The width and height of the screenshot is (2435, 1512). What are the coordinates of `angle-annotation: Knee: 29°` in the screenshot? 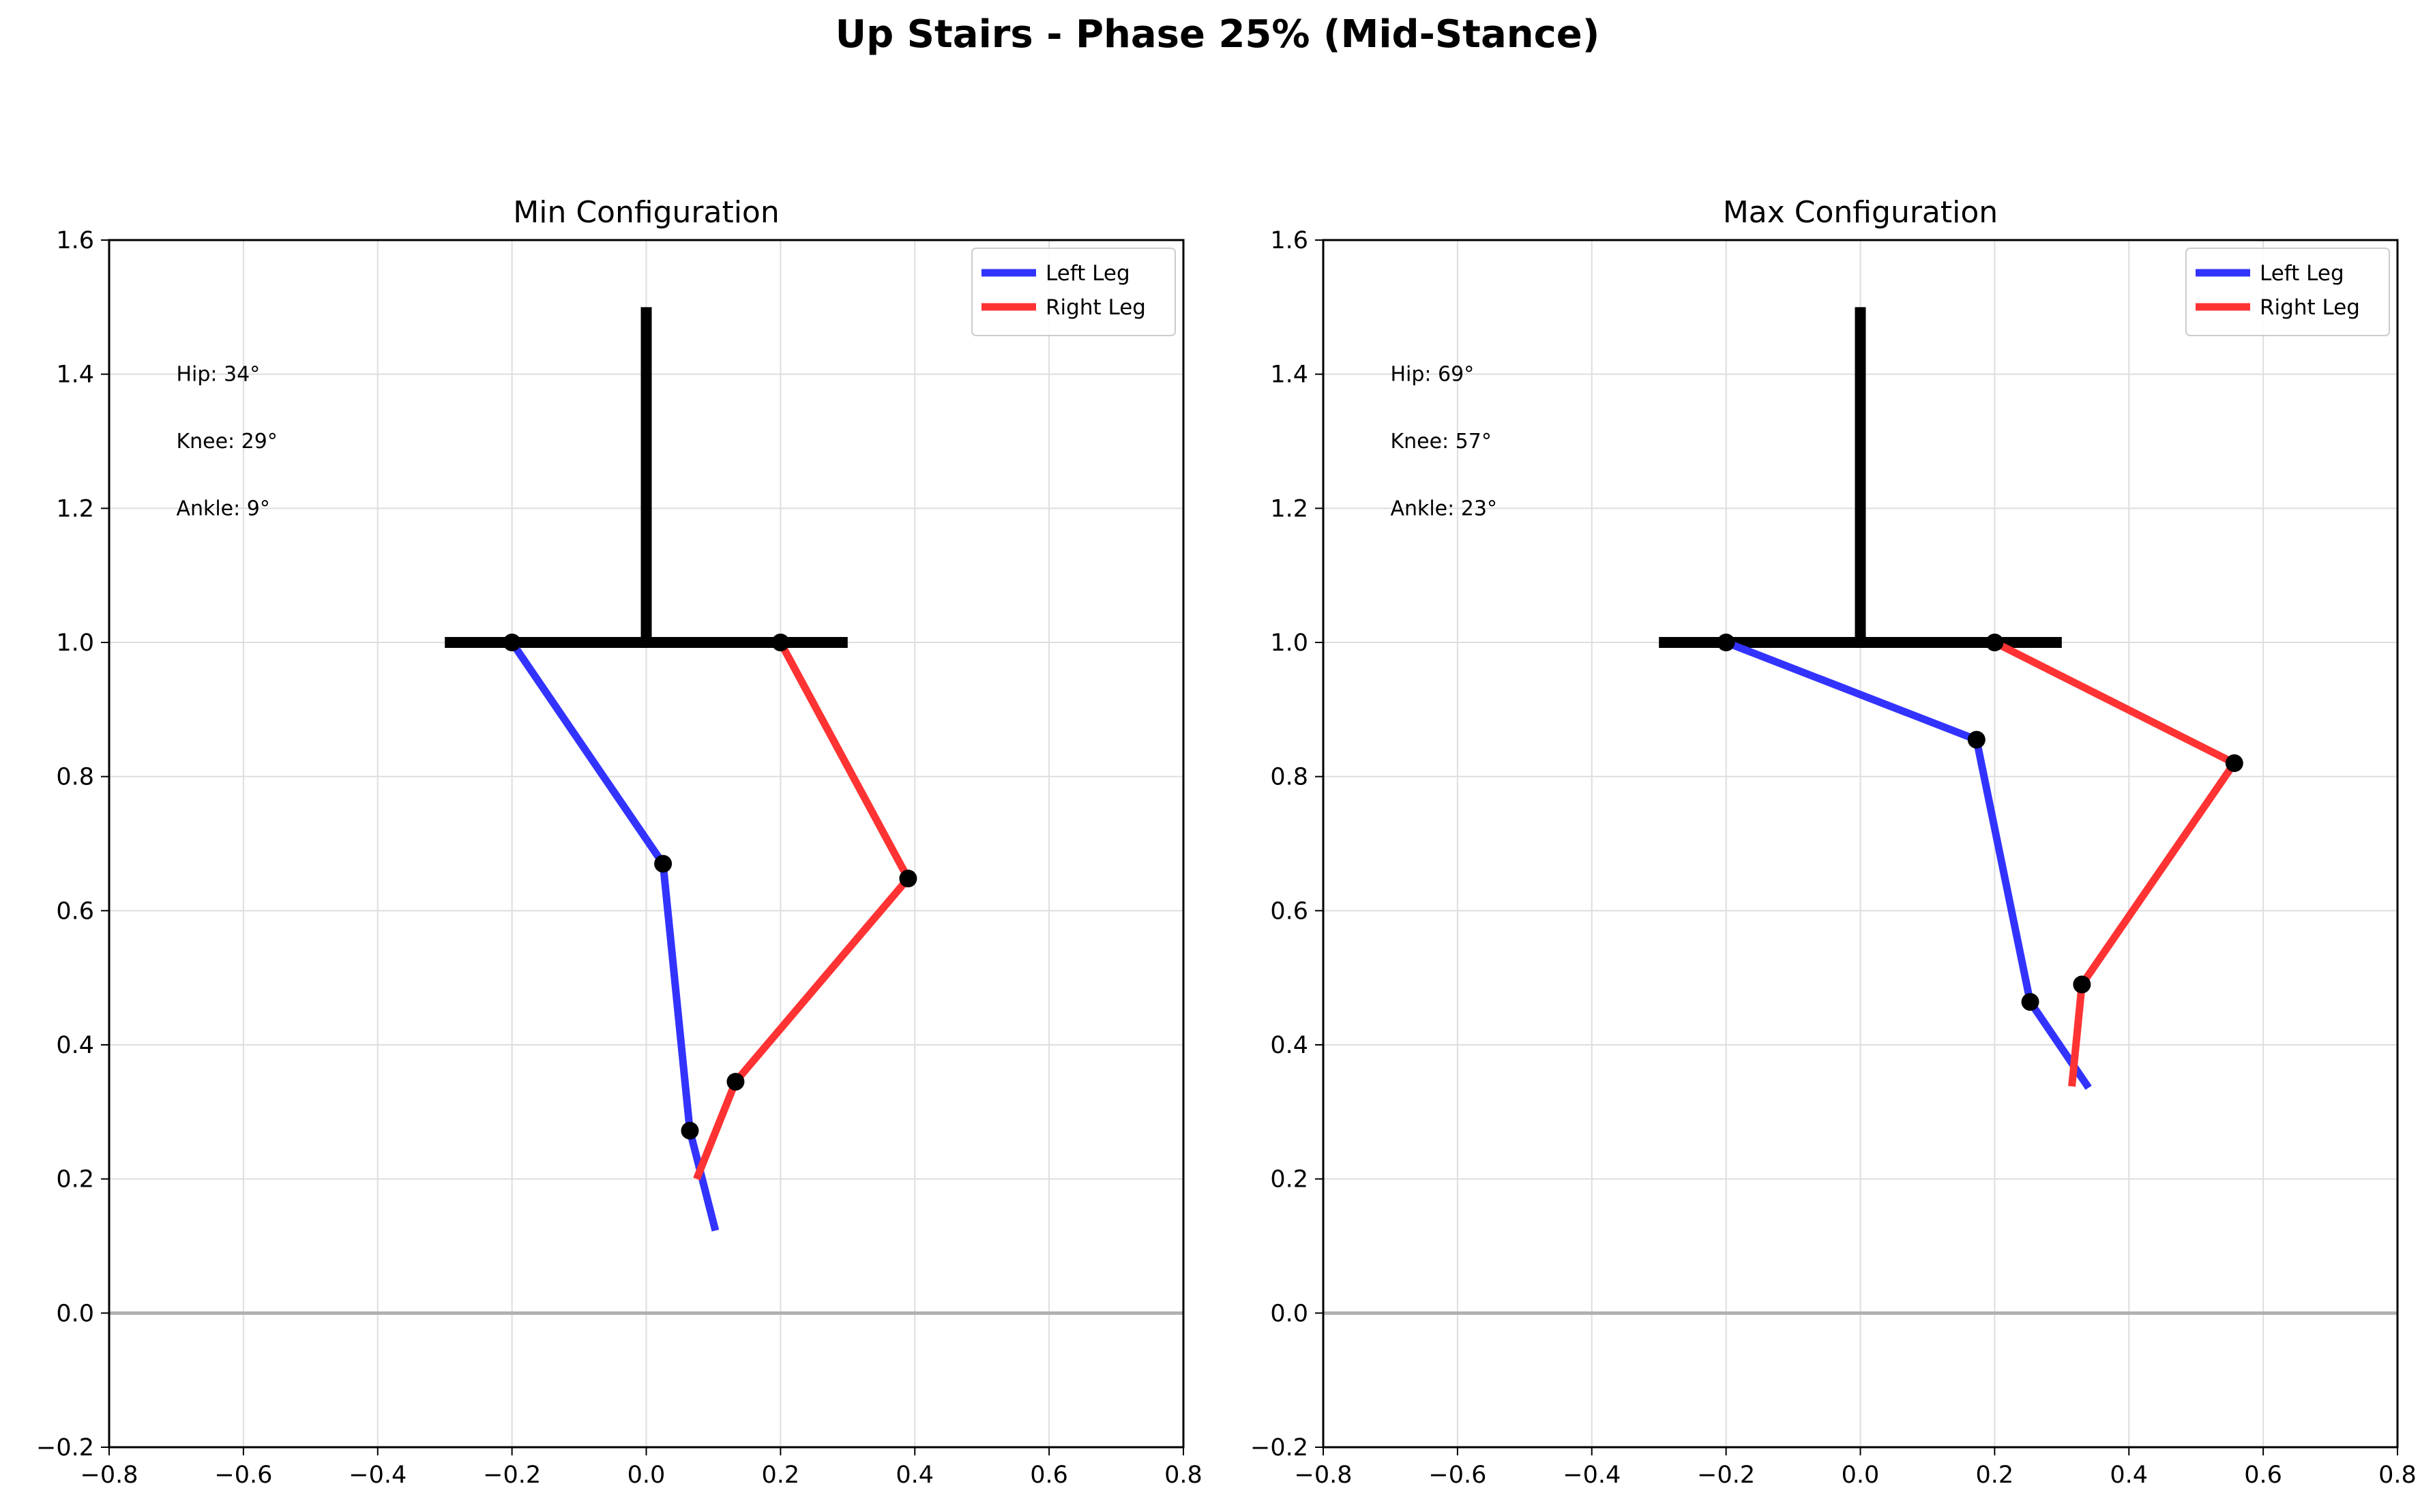 It's located at (226, 442).